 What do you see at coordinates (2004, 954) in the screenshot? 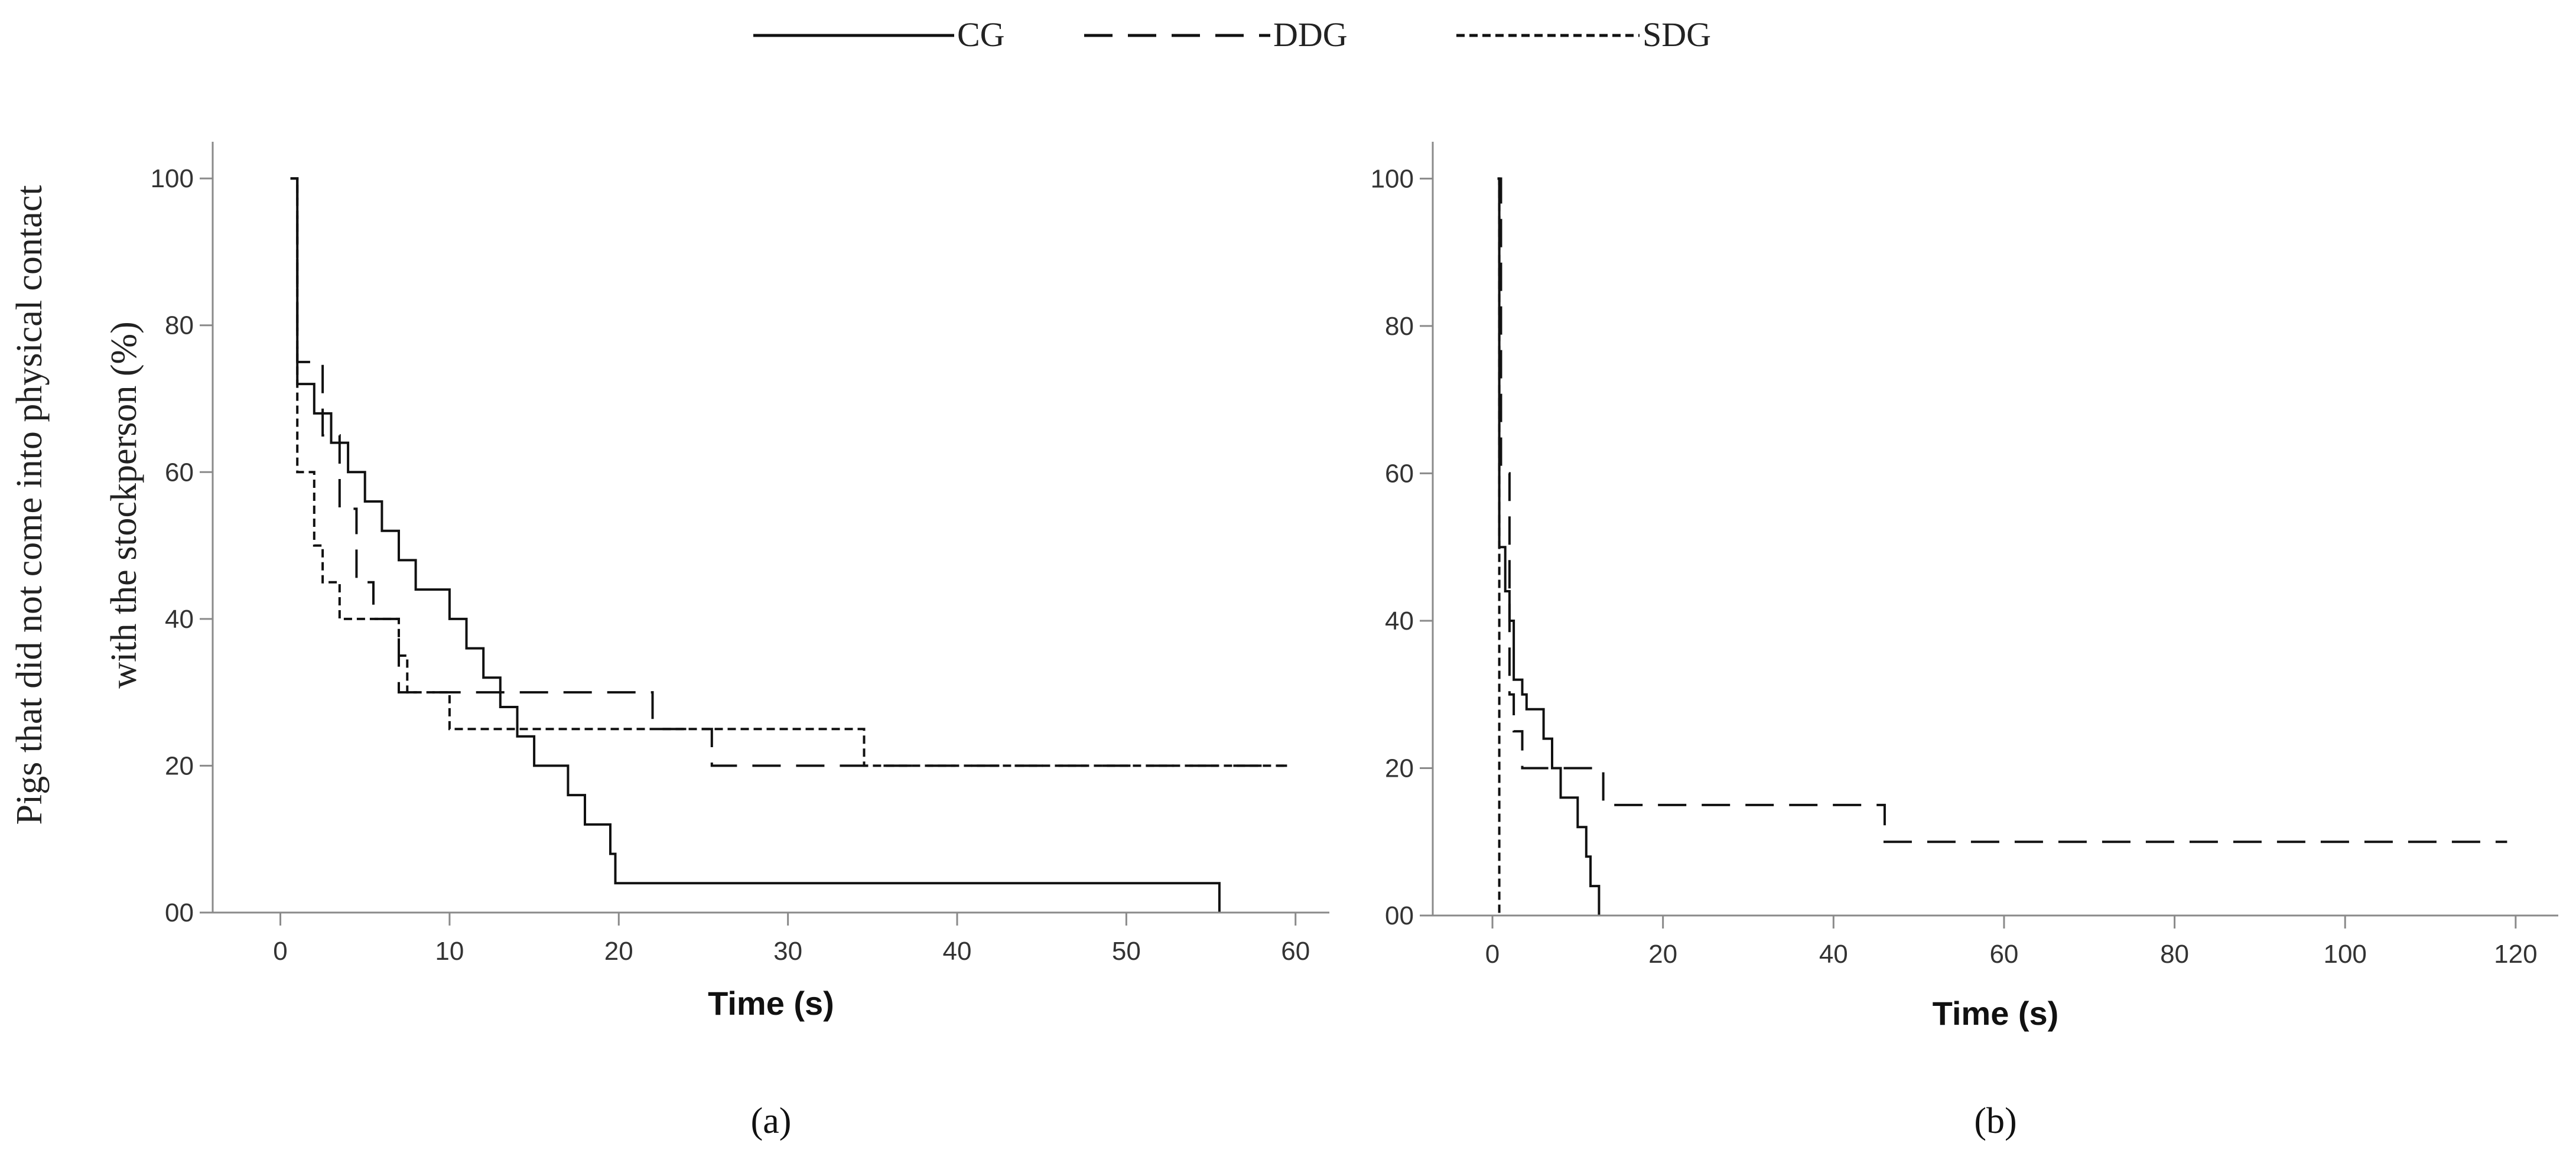
I see `panel-b-x-tick-label: 60` at bounding box center [2004, 954].